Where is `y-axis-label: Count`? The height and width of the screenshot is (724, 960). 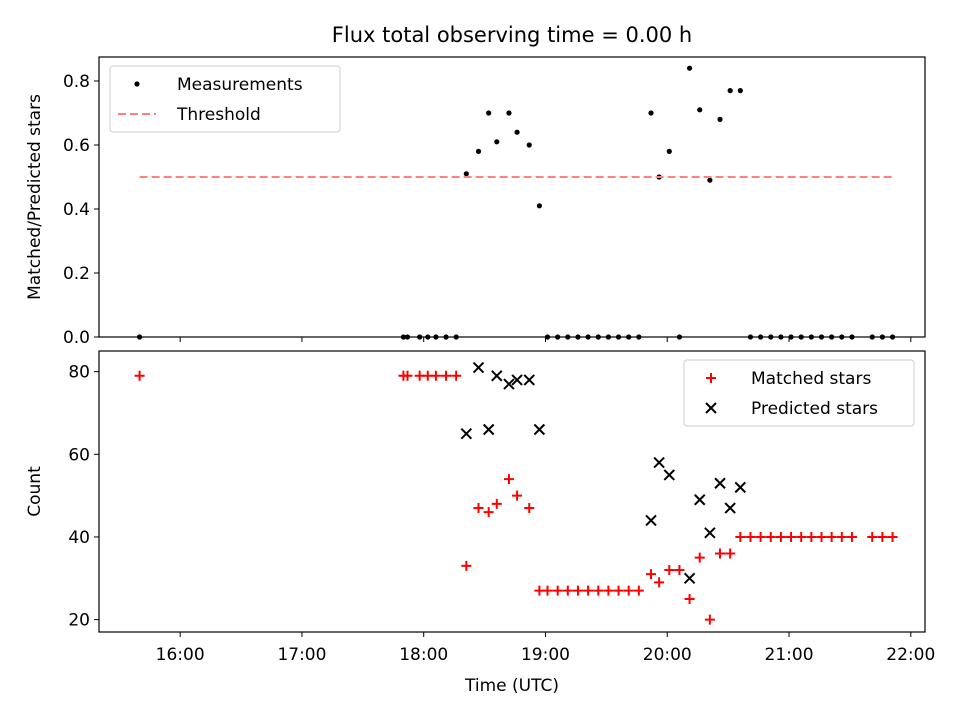 y-axis-label: Count is located at coordinates (35, 491).